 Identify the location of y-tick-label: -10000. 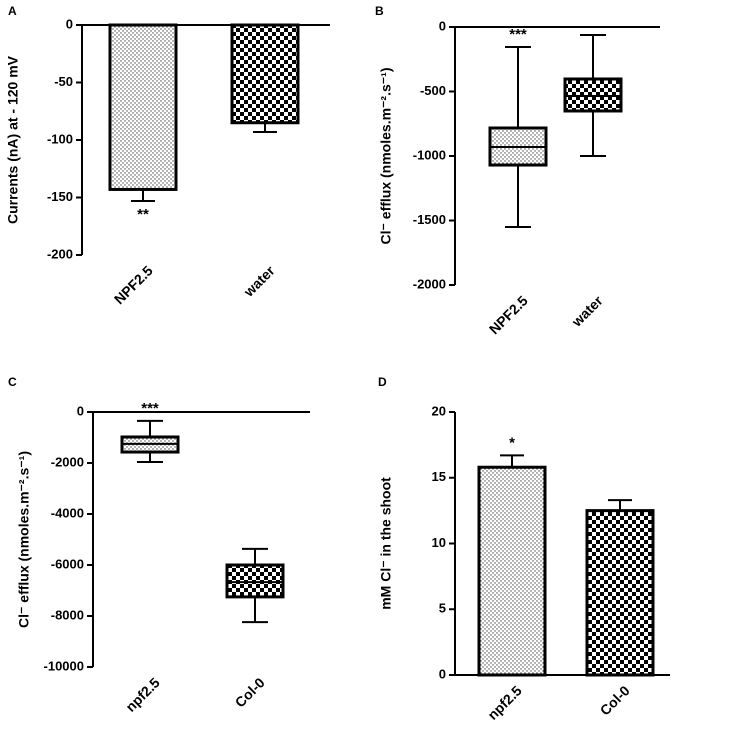
(64, 665).